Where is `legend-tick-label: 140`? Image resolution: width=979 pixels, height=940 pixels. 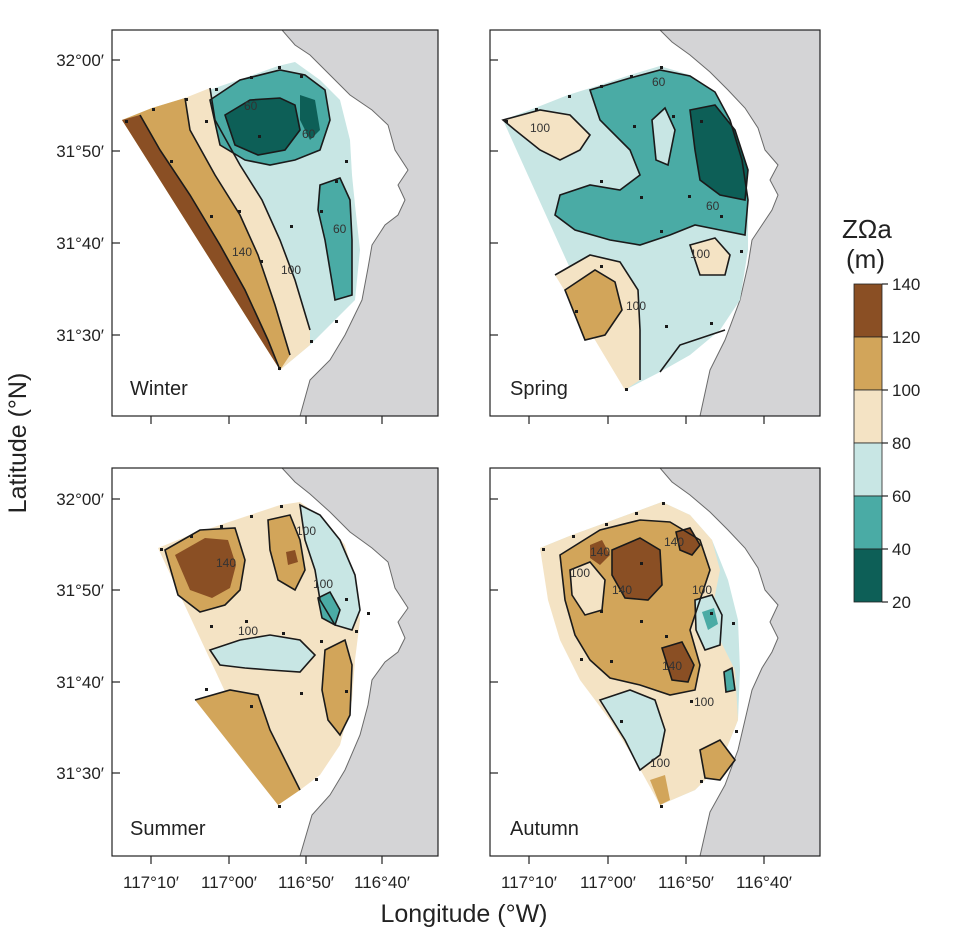
legend-tick-label: 140 is located at coordinates (906, 284).